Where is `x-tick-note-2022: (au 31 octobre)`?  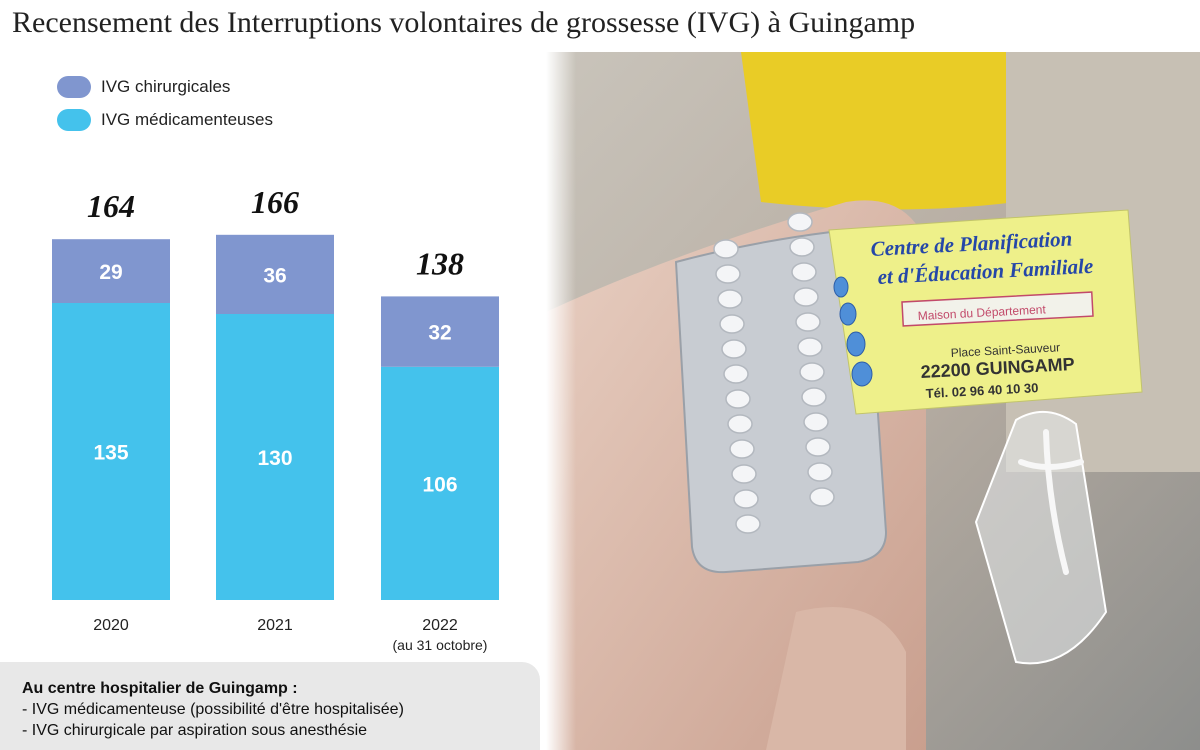 x-tick-note-2022: (au 31 octobre) is located at coordinates (440, 645).